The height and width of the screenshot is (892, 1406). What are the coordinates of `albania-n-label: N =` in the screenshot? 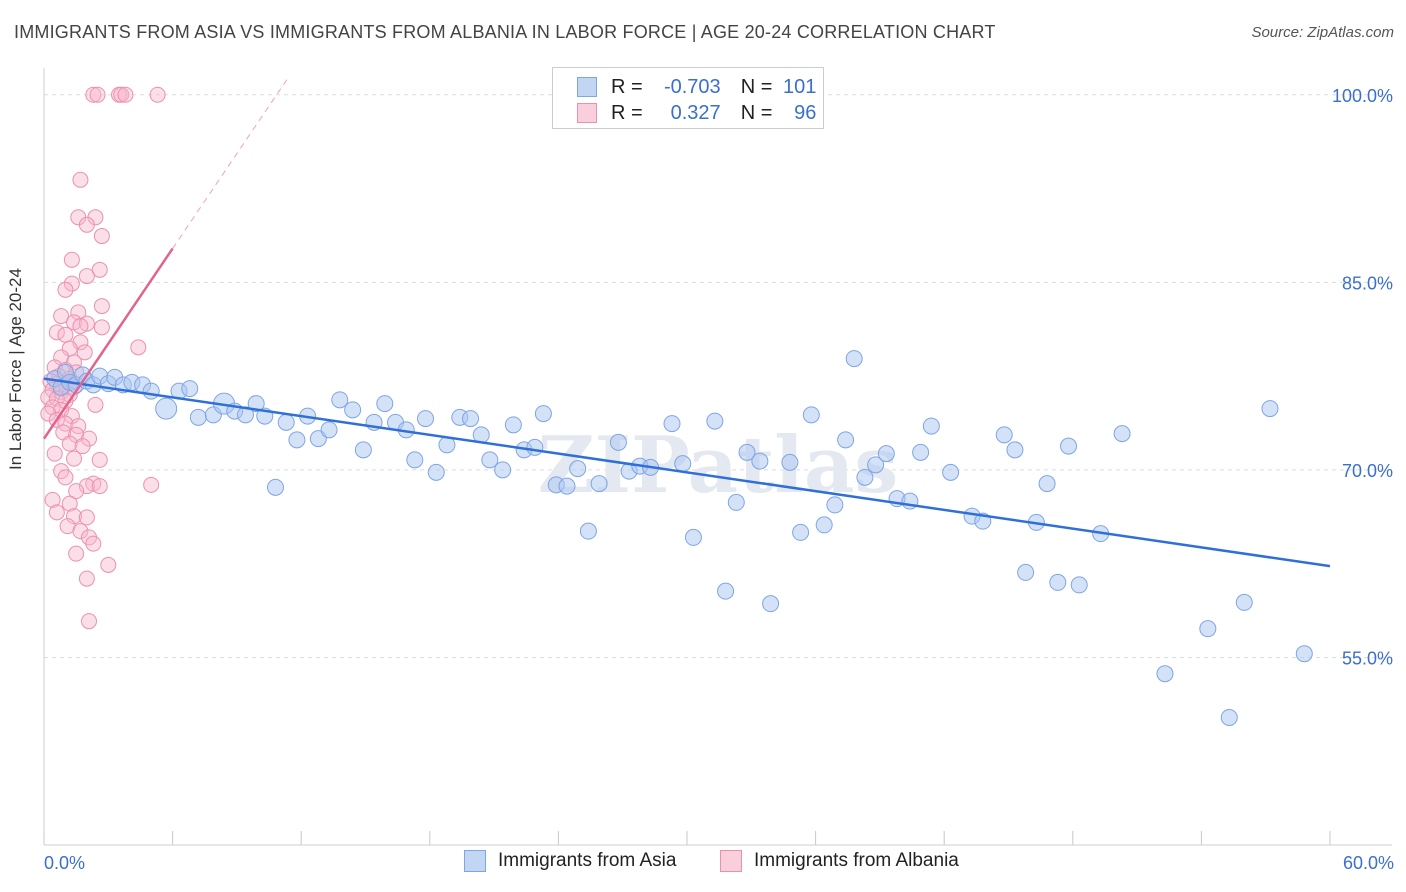 It's located at (756, 112).